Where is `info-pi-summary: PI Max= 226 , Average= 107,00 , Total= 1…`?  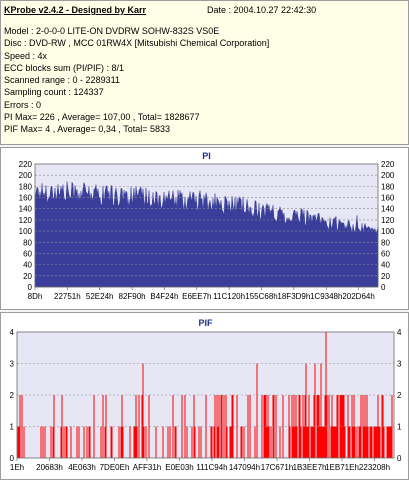 info-pi-summary: PI Max= 226 , Average= 107,00 , Total= 1… is located at coordinates (102, 117).